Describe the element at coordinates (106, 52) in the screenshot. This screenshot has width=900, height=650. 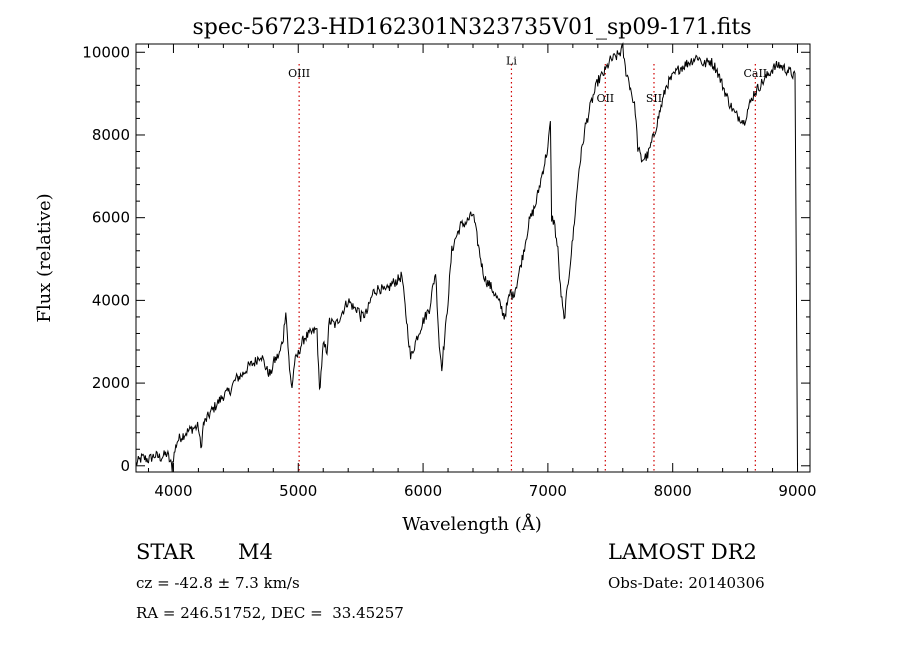
I see `y-tick-label: 10000` at that location.